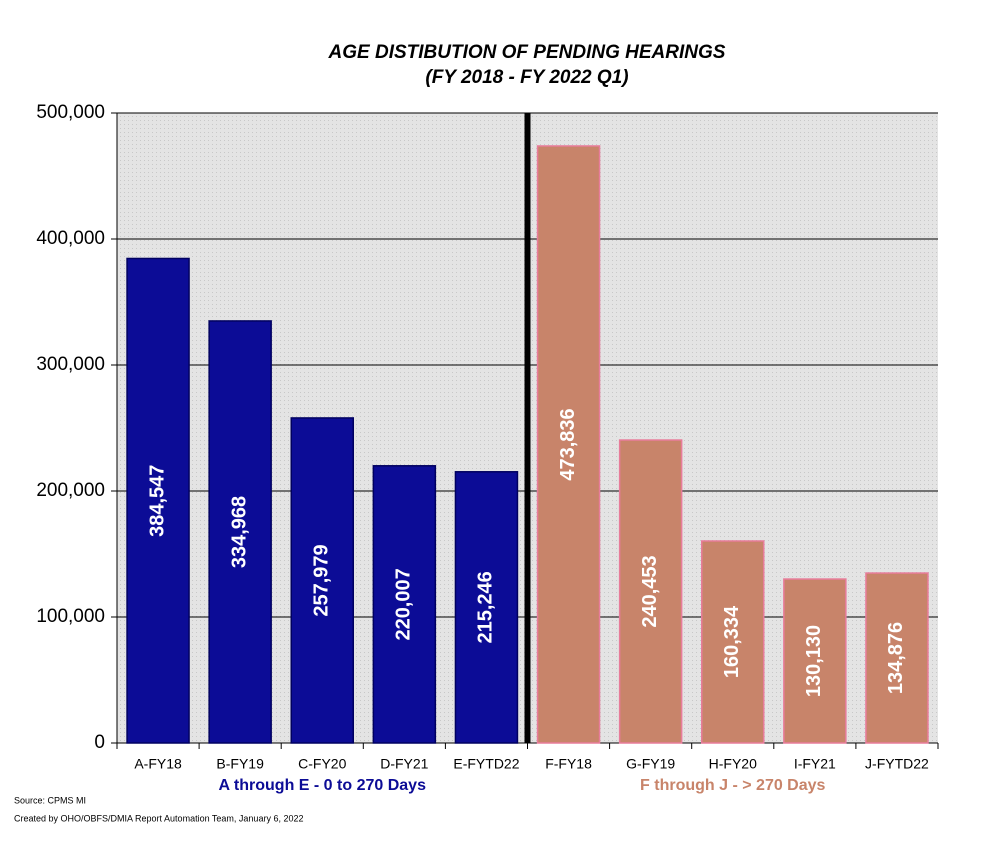 The height and width of the screenshot is (843, 1002). What do you see at coordinates (70, 490) in the screenshot?
I see `y-tick-label: 200,000` at bounding box center [70, 490].